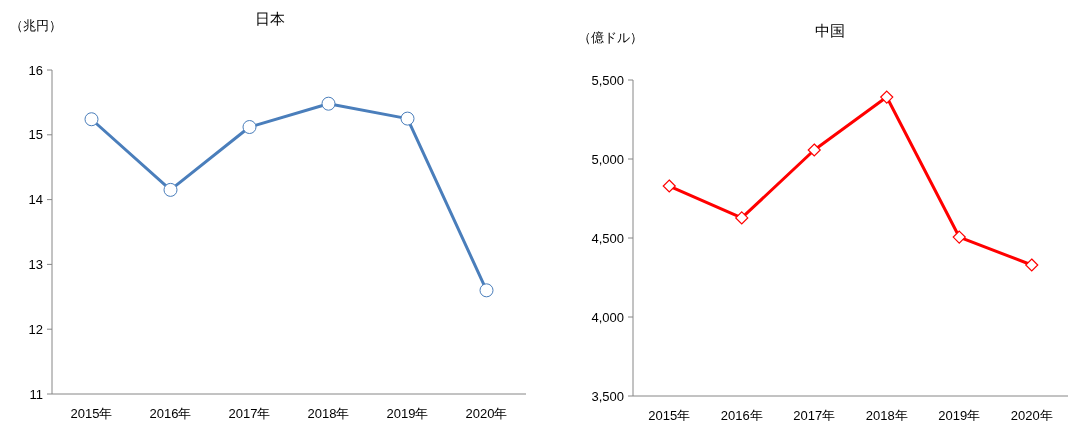  What do you see at coordinates (610, 37) in the screenshot?
I see `y-axis-title: （億ドル）` at bounding box center [610, 37].